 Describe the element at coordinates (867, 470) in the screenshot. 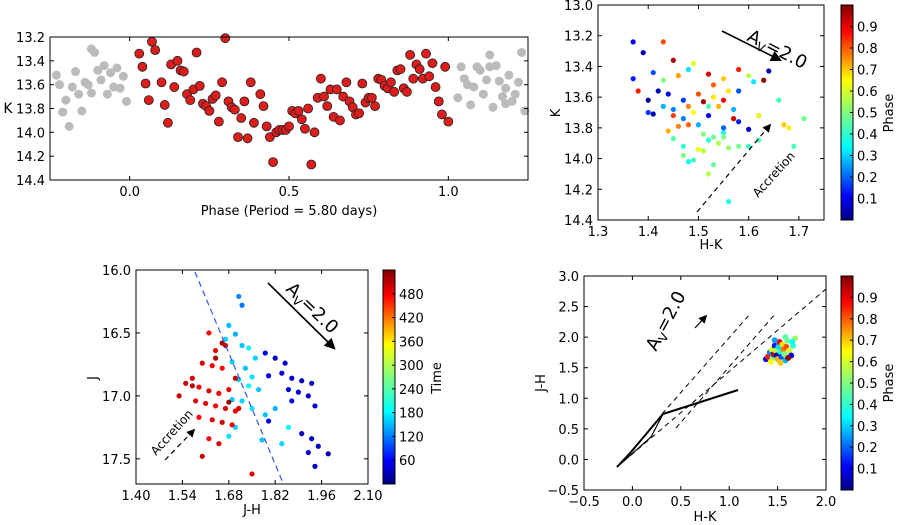

I see `colorbar-tick-label: 0.1` at that location.